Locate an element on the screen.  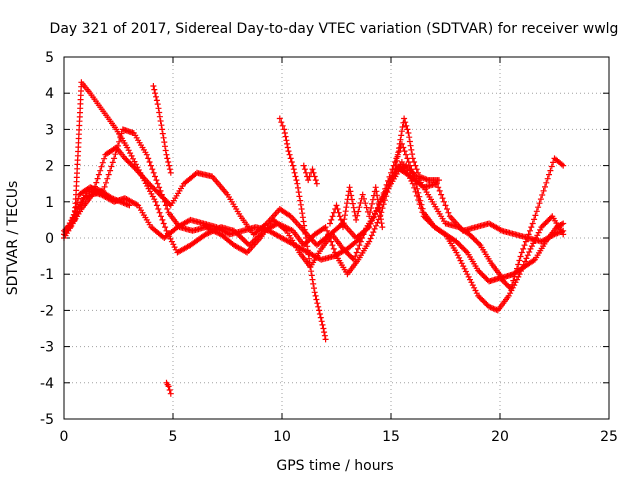
y-tick-label: 1 is located at coordinates (49, 203).